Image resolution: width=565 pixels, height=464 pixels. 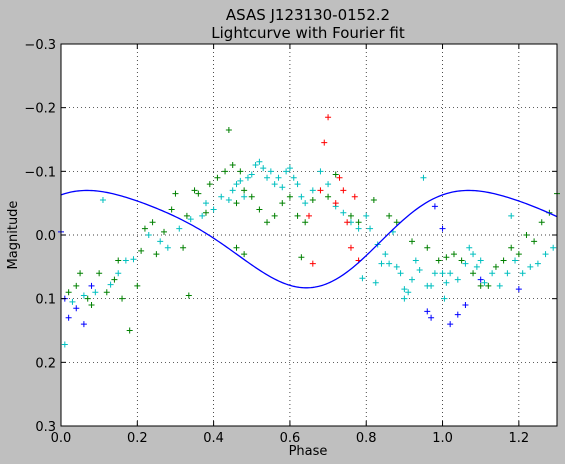 What do you see at coordinates (40, 172) in the screenshot?
I see `y-tick-label: −0.1` at bounding box center [40, 172].